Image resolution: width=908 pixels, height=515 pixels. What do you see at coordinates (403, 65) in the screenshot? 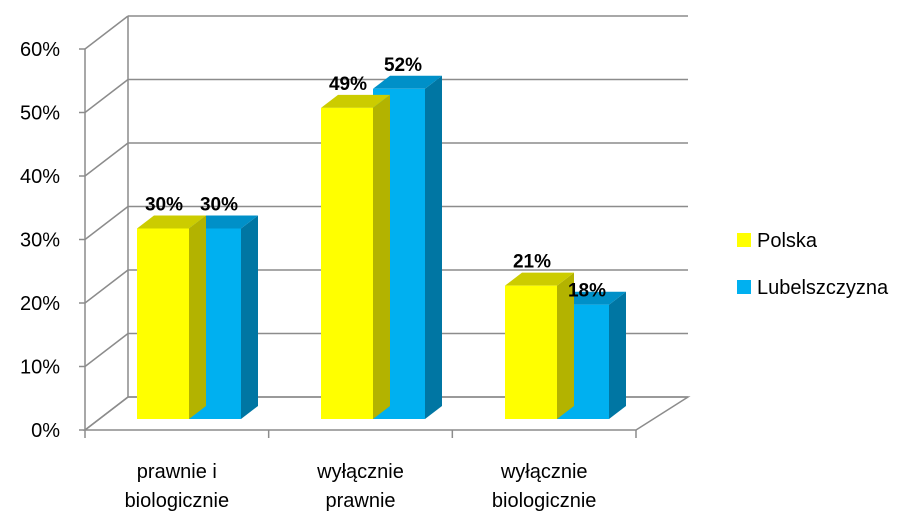
I see `data-label: 52%` at bounding box center [403, 65].